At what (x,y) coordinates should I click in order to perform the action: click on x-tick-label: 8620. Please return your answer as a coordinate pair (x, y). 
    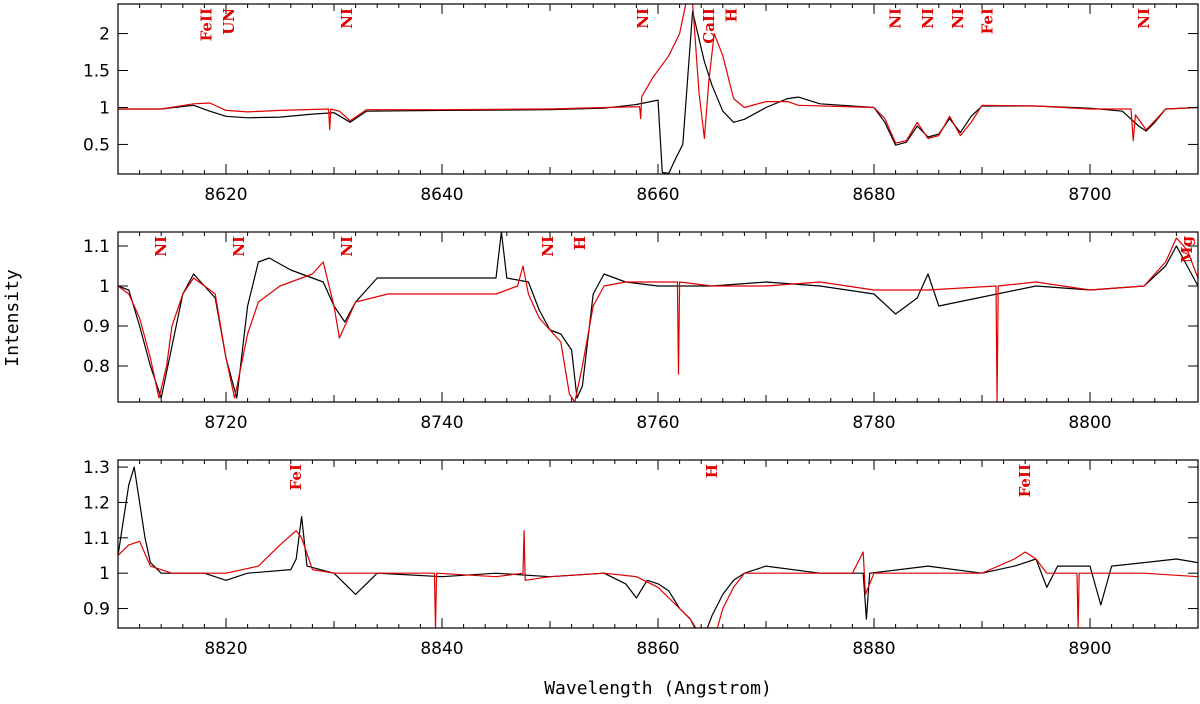
    Looking at the image, I should click on (225, 195).